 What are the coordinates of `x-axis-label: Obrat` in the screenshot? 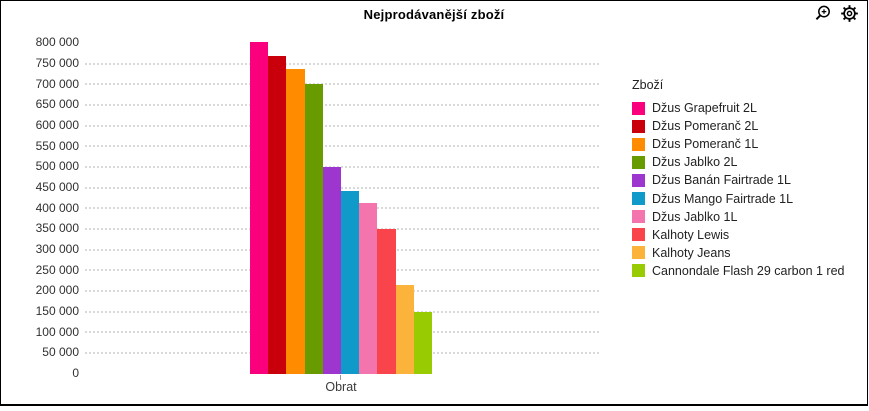 It's located at (341, 387).